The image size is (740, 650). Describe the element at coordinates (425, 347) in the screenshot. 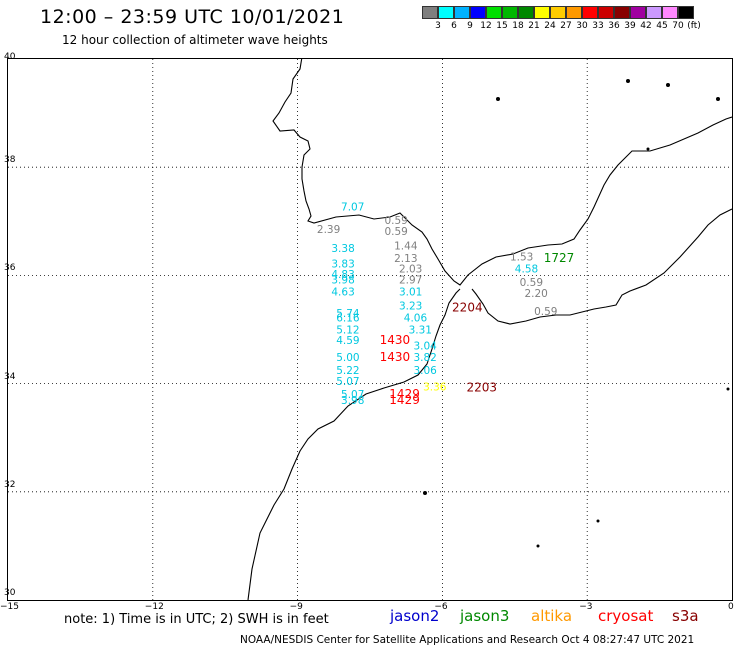

I see `wave-height-label: 3.04` at that location.